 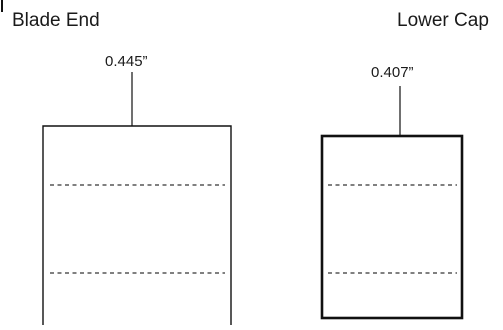 What do you see at coordinates (443, 20) in the screenshot?
I see `lower-cap-title: Lower Cap` at bounding box center [443, 20].